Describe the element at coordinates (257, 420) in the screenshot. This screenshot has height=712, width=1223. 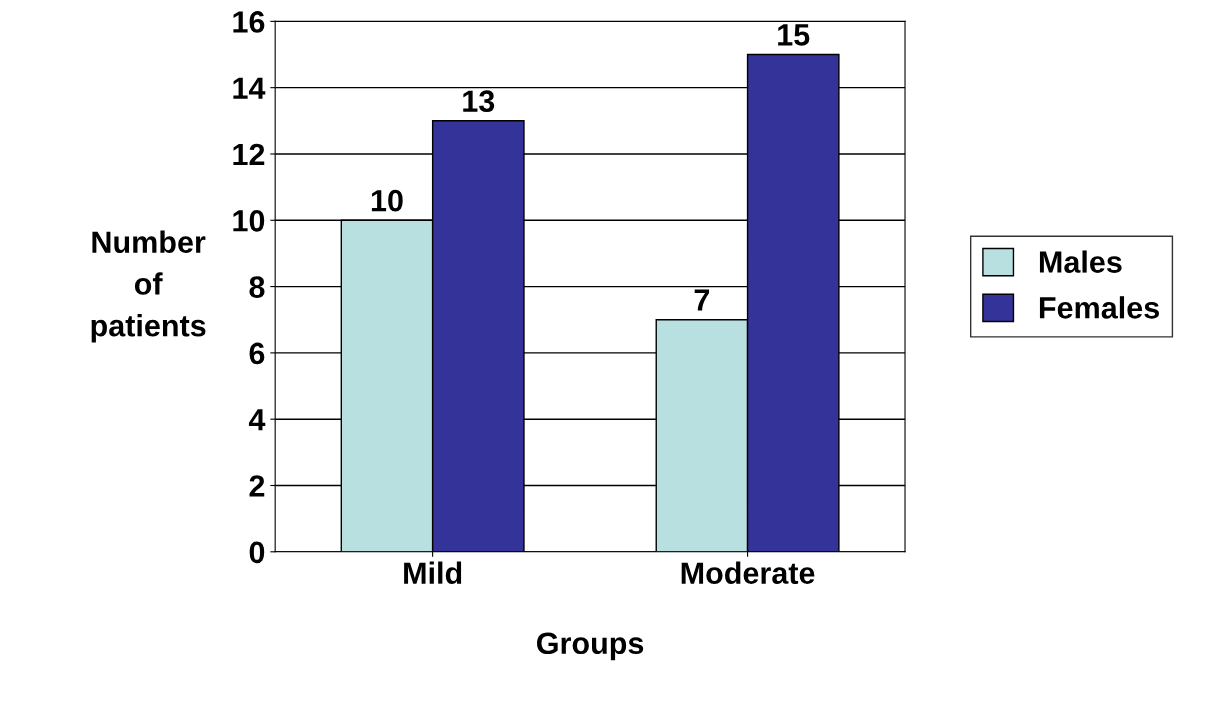
I see `y-tick-label: 4` at that location.